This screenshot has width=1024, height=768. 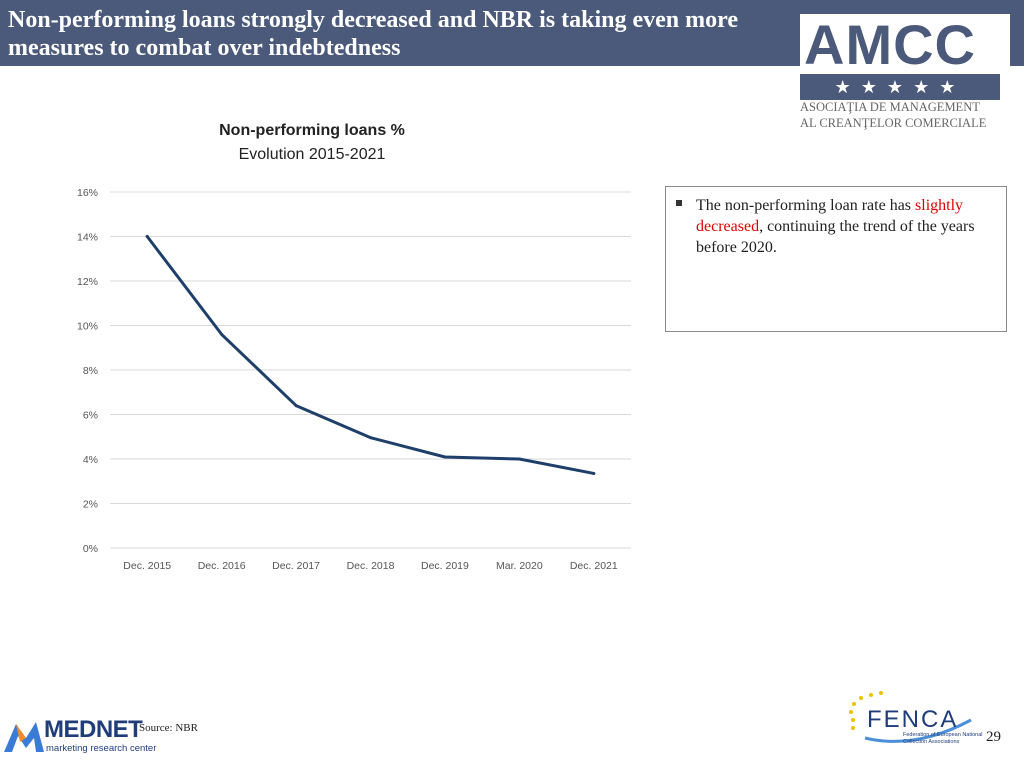 I want to click on page-number: 29, so click(x=993, y=737).